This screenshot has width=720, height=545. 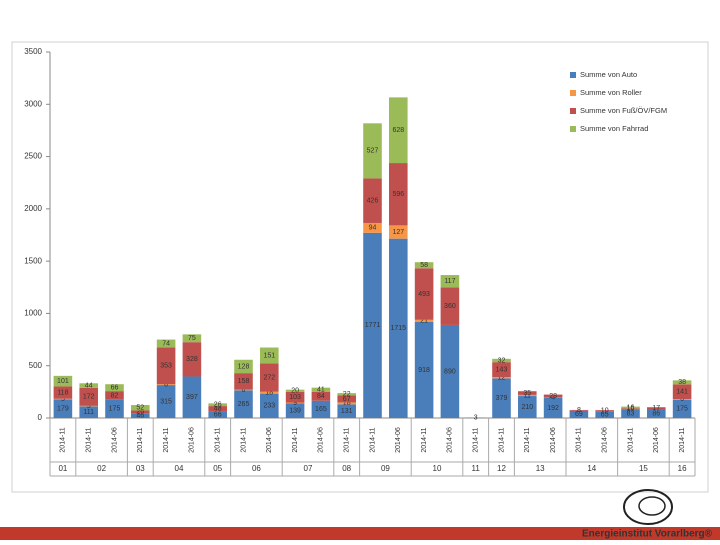 What do you see at coordinates (140, 408) in the screenshot?
I see `data-label: 52` at bounding box center [140, 408].